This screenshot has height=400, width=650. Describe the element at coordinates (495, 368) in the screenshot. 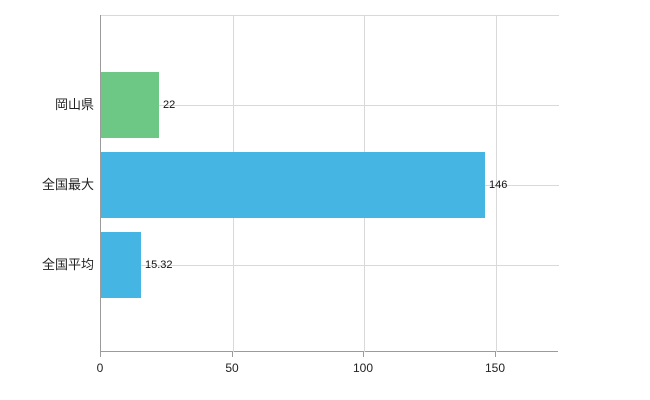

I see `x-tick-label: 150` at that location.